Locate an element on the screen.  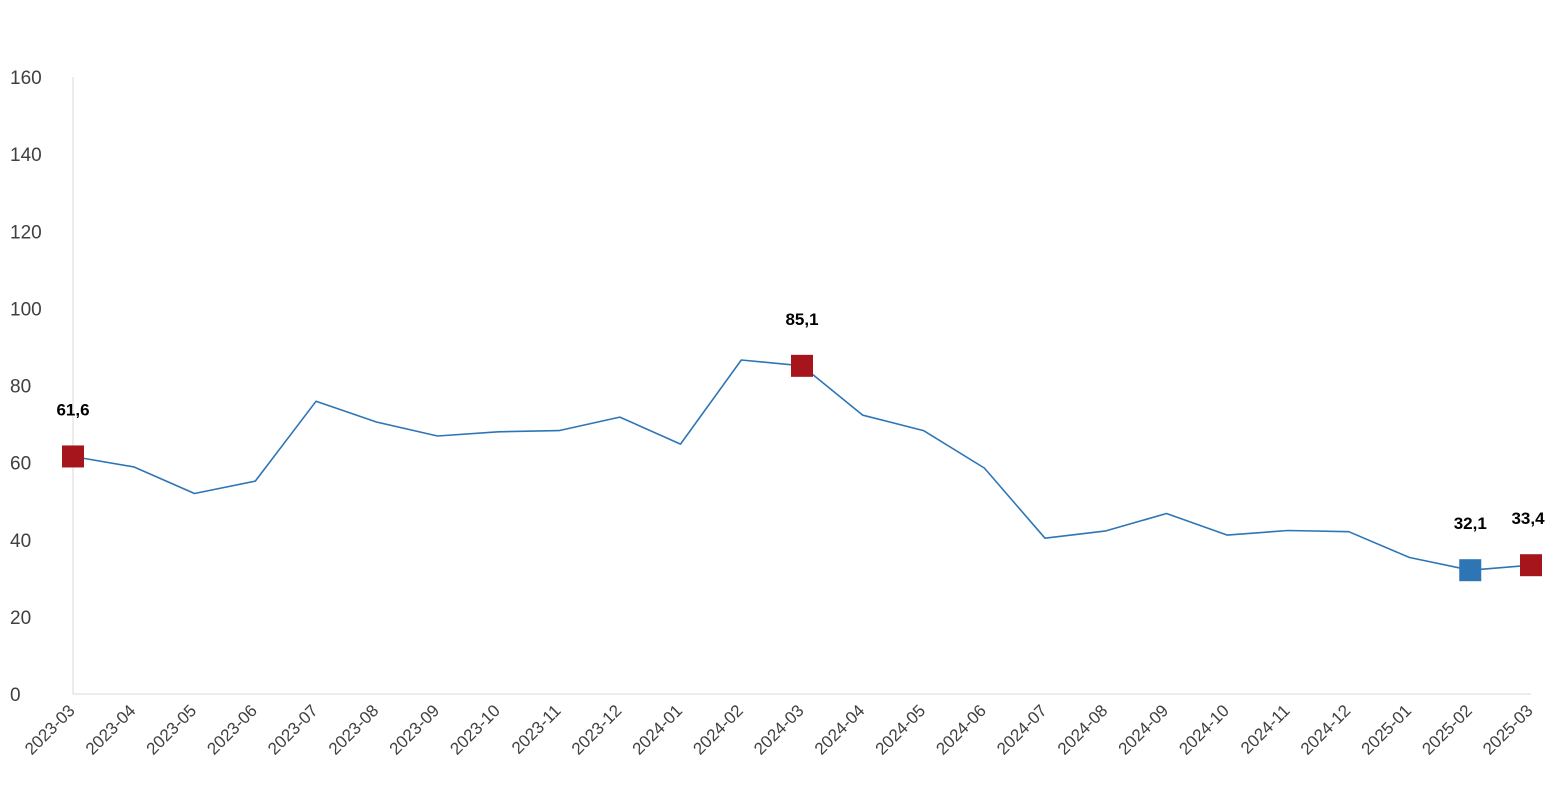
x-tick-label: 2023-07 is located at coordinates (293, 730).